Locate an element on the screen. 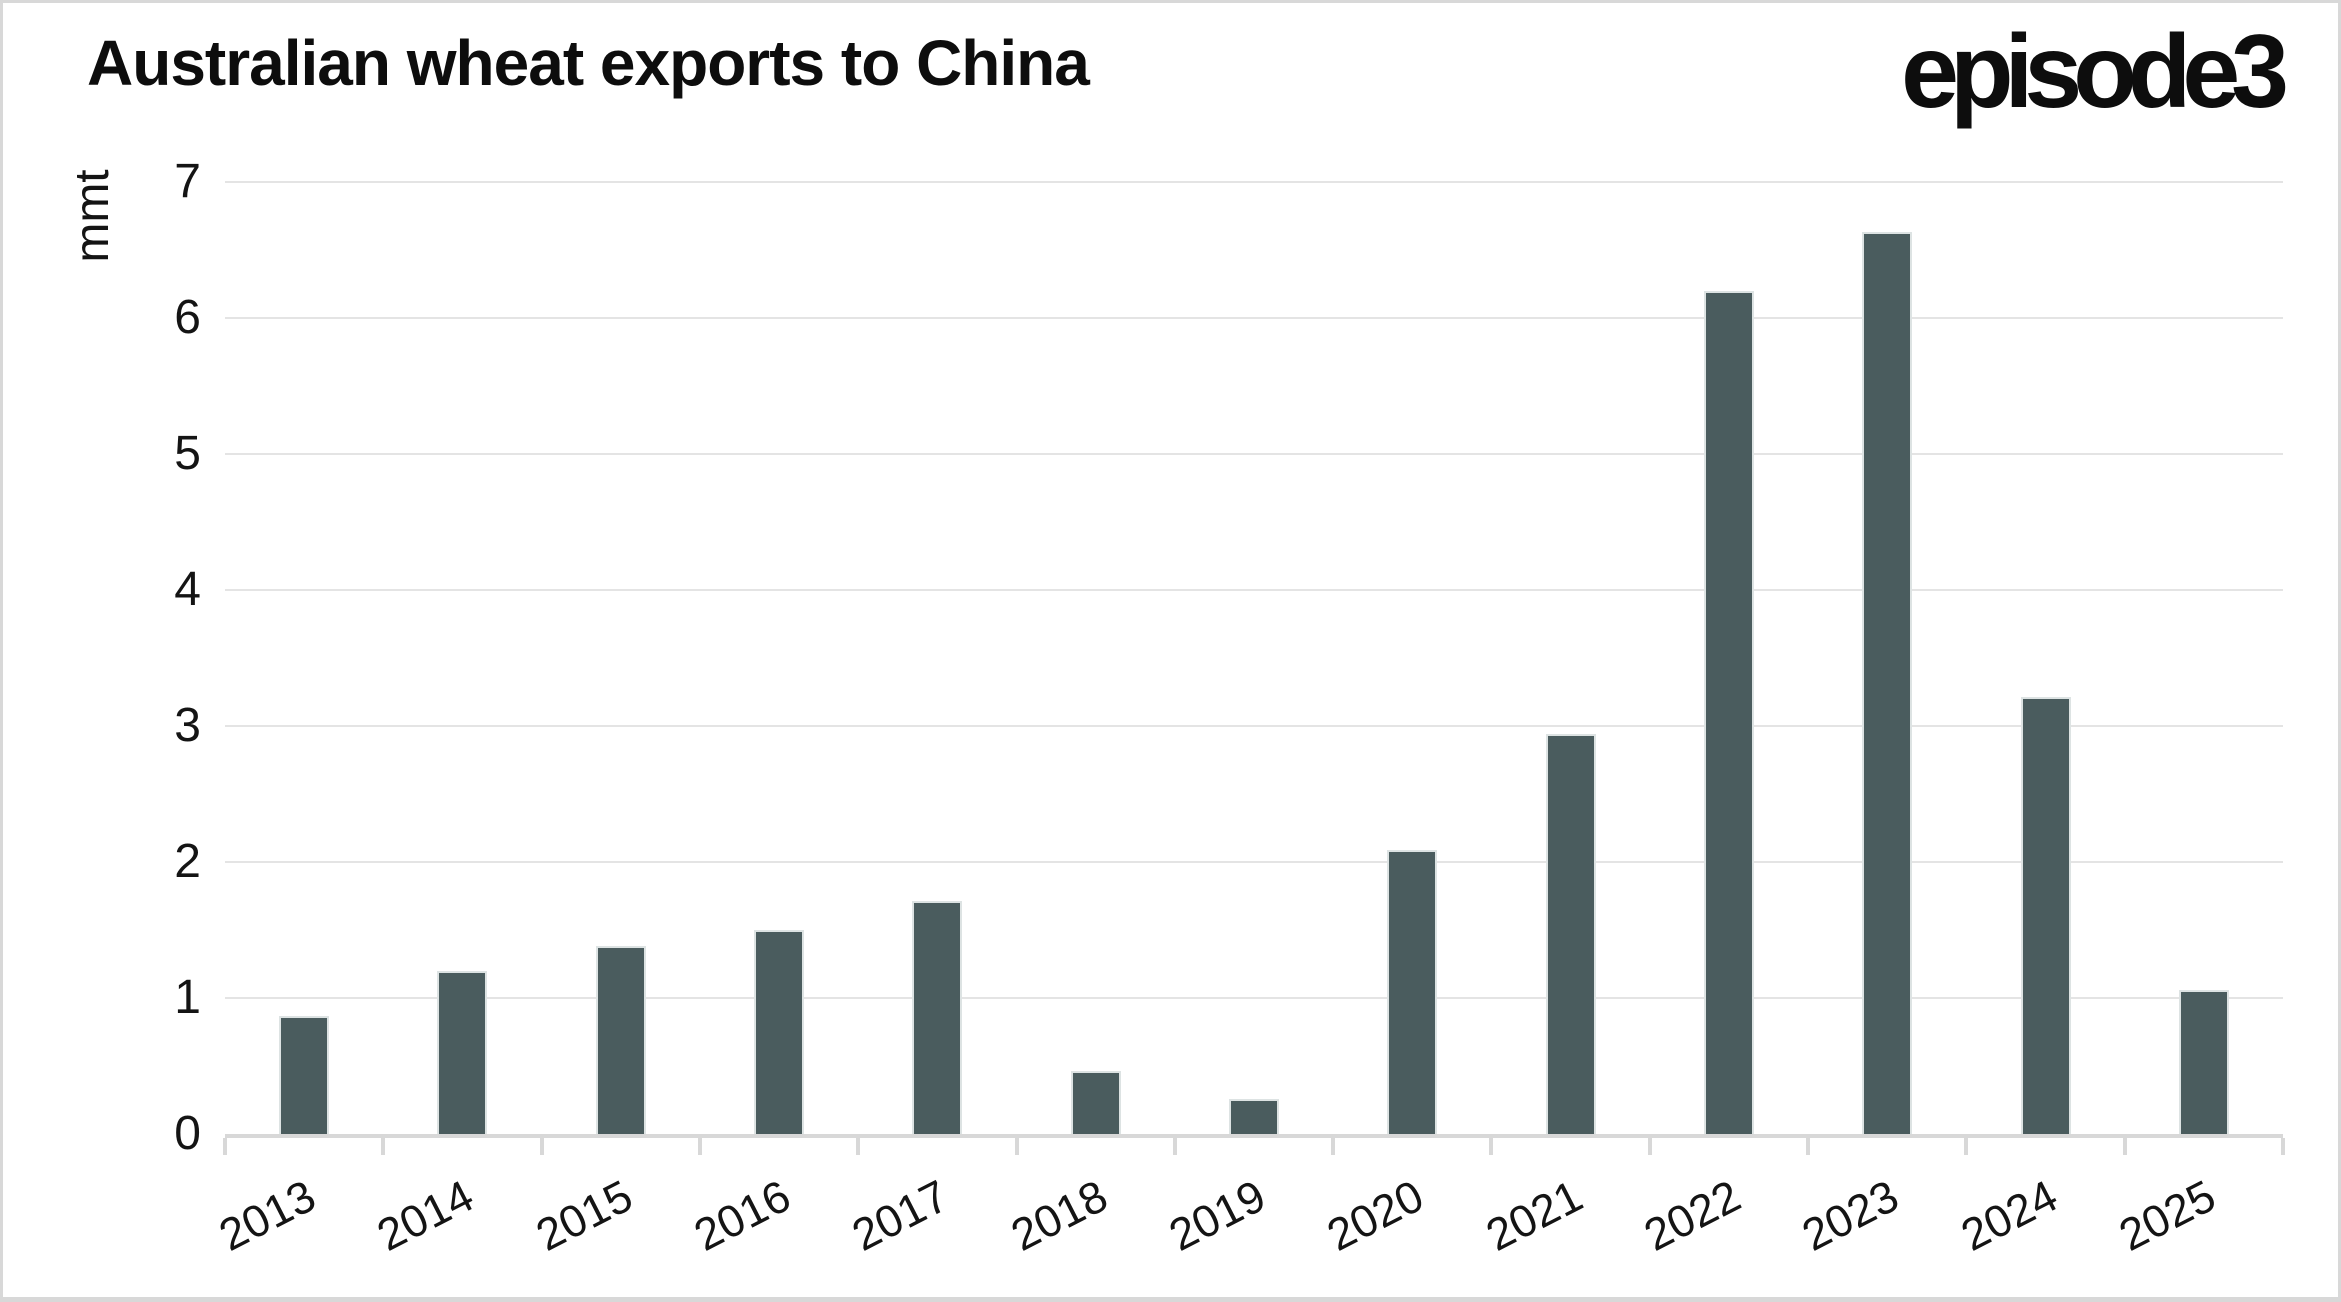 This screenshot has width=2341, height=1302. bar-2025 is located at coordinates (2204, 1062).